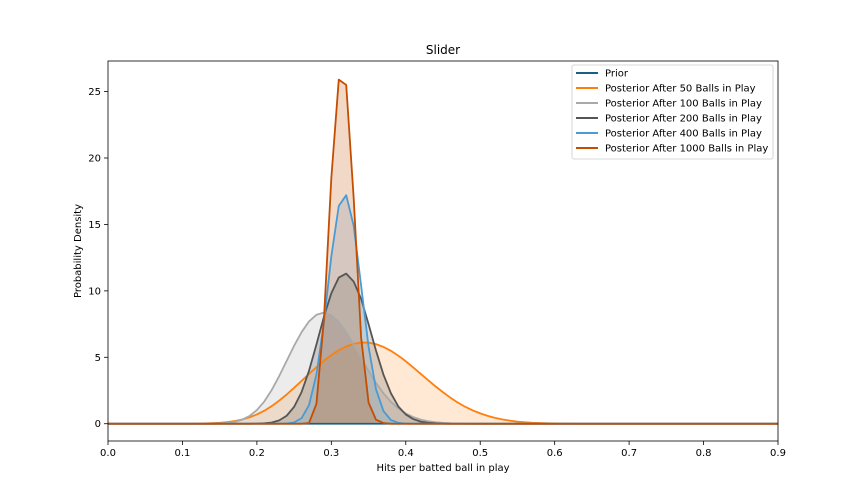 Image resolution: width=864 pixels, height=504 pixels. I want to click on legend-entry-prior: Prior, so click(617, 74).